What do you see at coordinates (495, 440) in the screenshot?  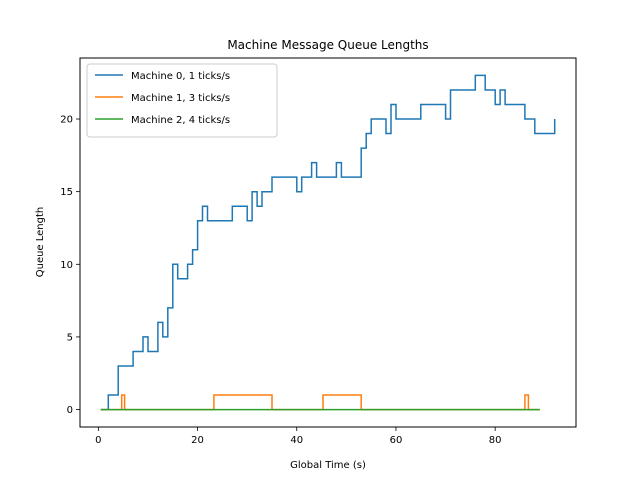 I see `x-tick-label-4: 80` at bounding box center [495, 440].